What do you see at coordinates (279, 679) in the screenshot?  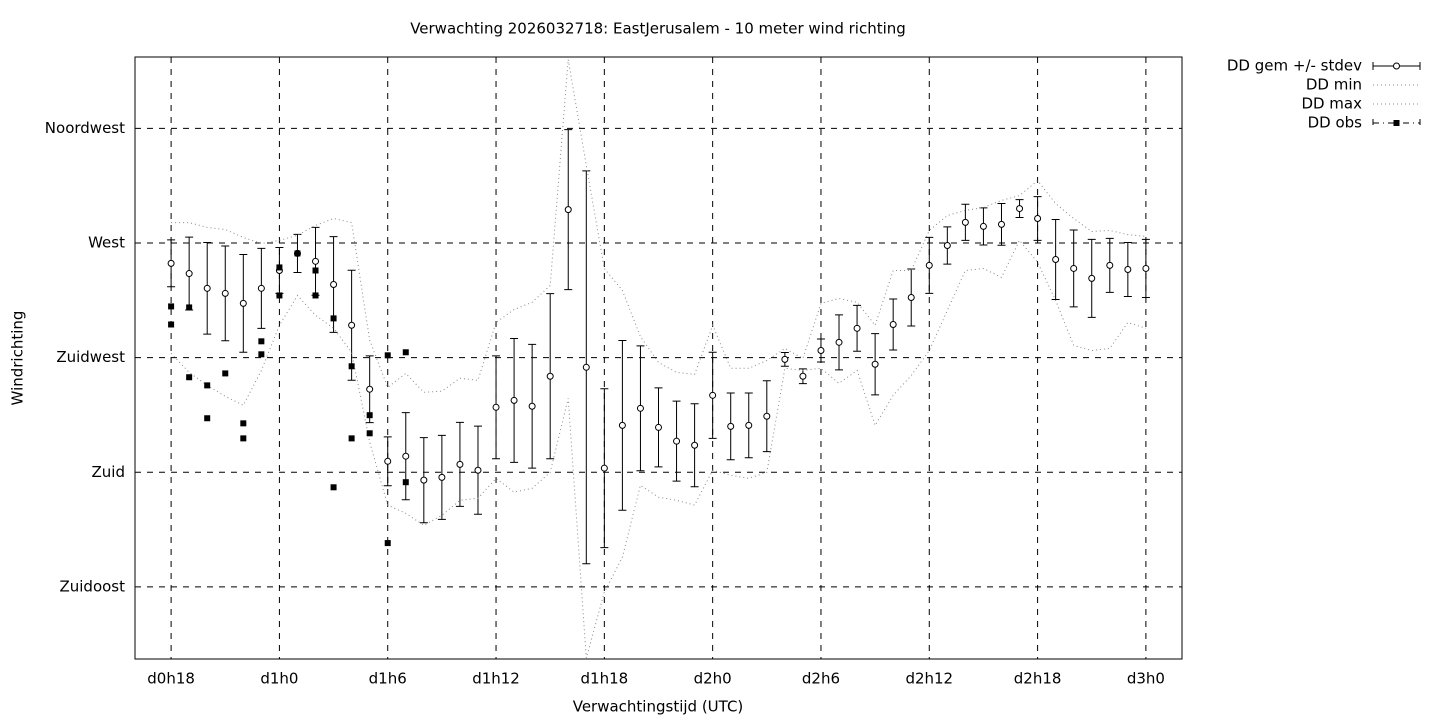 I see `x-tick-label: d1h0` at bounding box center [279, 679].